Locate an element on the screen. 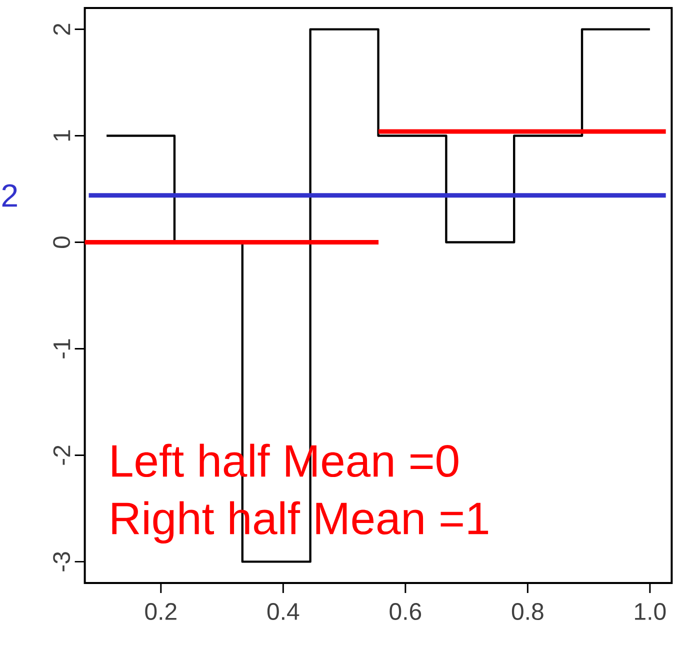 This screenshot has height=646, width=679. x-tick-label: 0.8 is located at coordinates (528, 611).